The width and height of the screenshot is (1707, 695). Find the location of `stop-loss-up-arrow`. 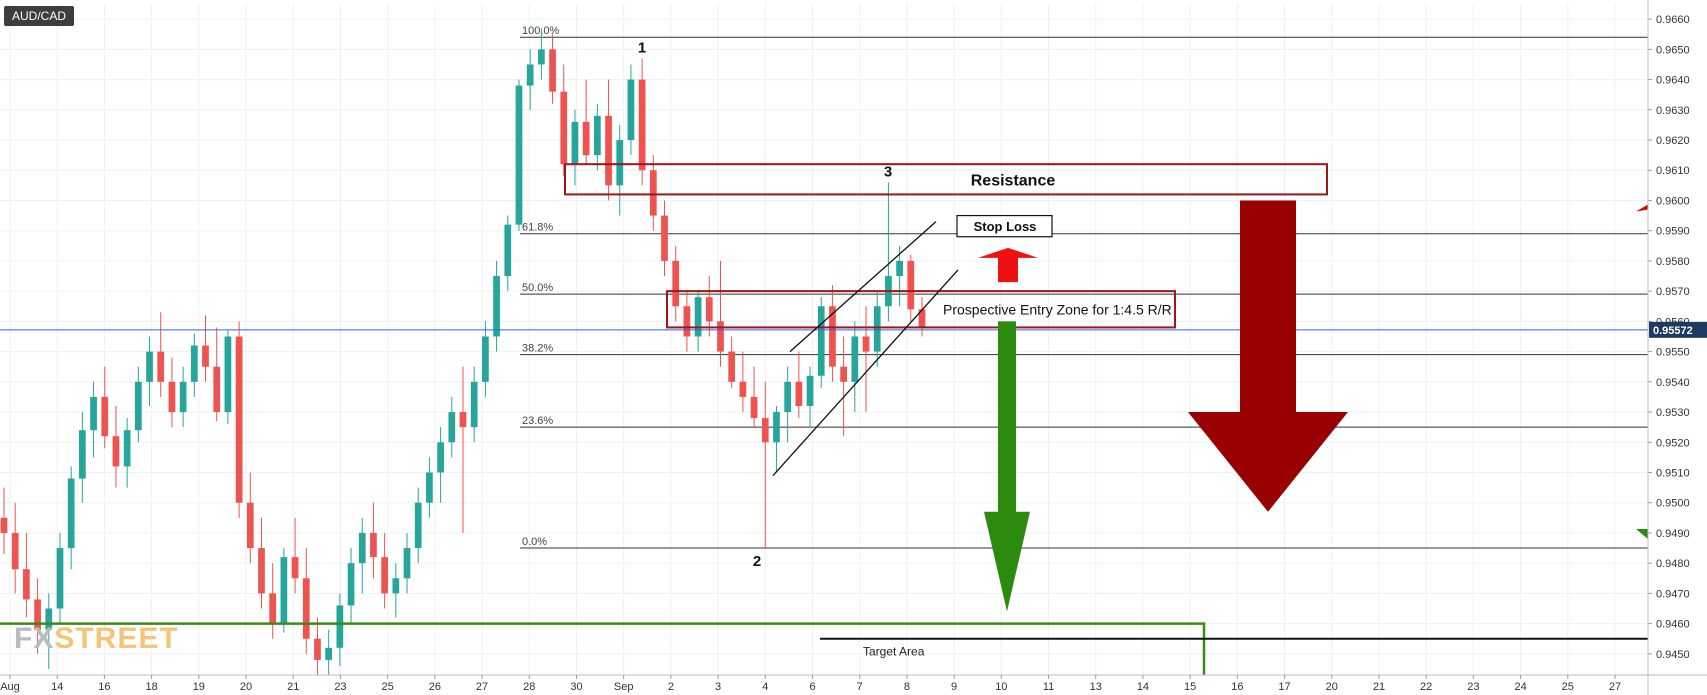

stop-loss-up-arrow is located at coordinates (1008, 265).